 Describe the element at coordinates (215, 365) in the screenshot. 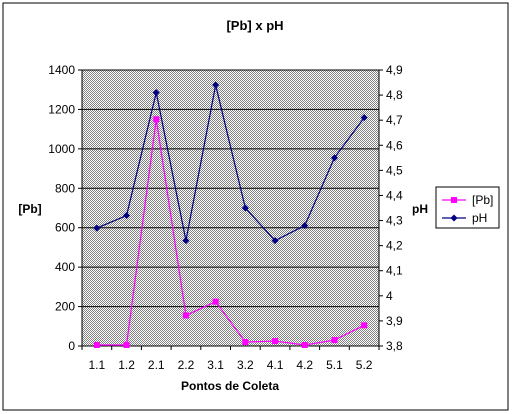

I see `x-tick-label: 3.1` at that location.